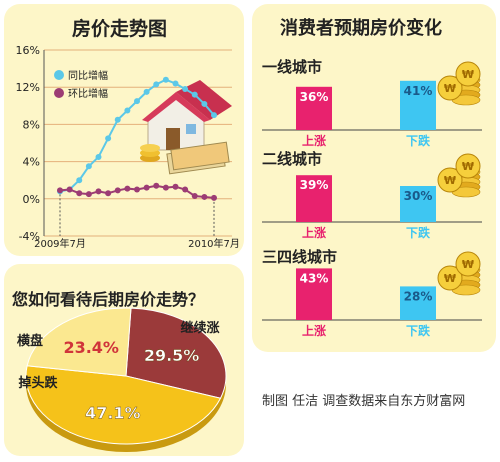 Image resolution: width=500 pixels, height=462 pixels. I want to click on house-icon, so click(187, 115).